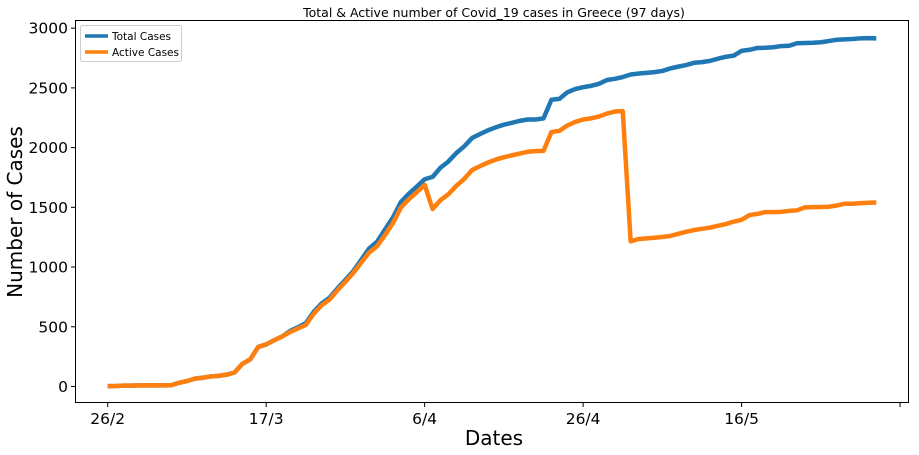  What do you see at coordinates (424, 419) in the screenshot?
I see `x-tick-label: 6/4` at bounding box center [424, 419].